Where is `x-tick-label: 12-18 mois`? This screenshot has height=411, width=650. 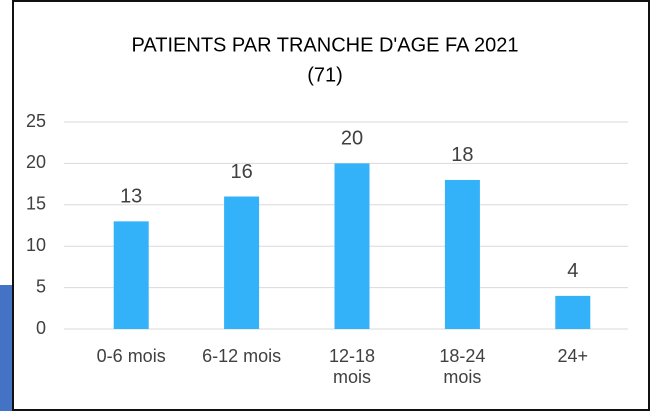
x-tick-label: 12-18 mois is located at coordinates (352, 366).